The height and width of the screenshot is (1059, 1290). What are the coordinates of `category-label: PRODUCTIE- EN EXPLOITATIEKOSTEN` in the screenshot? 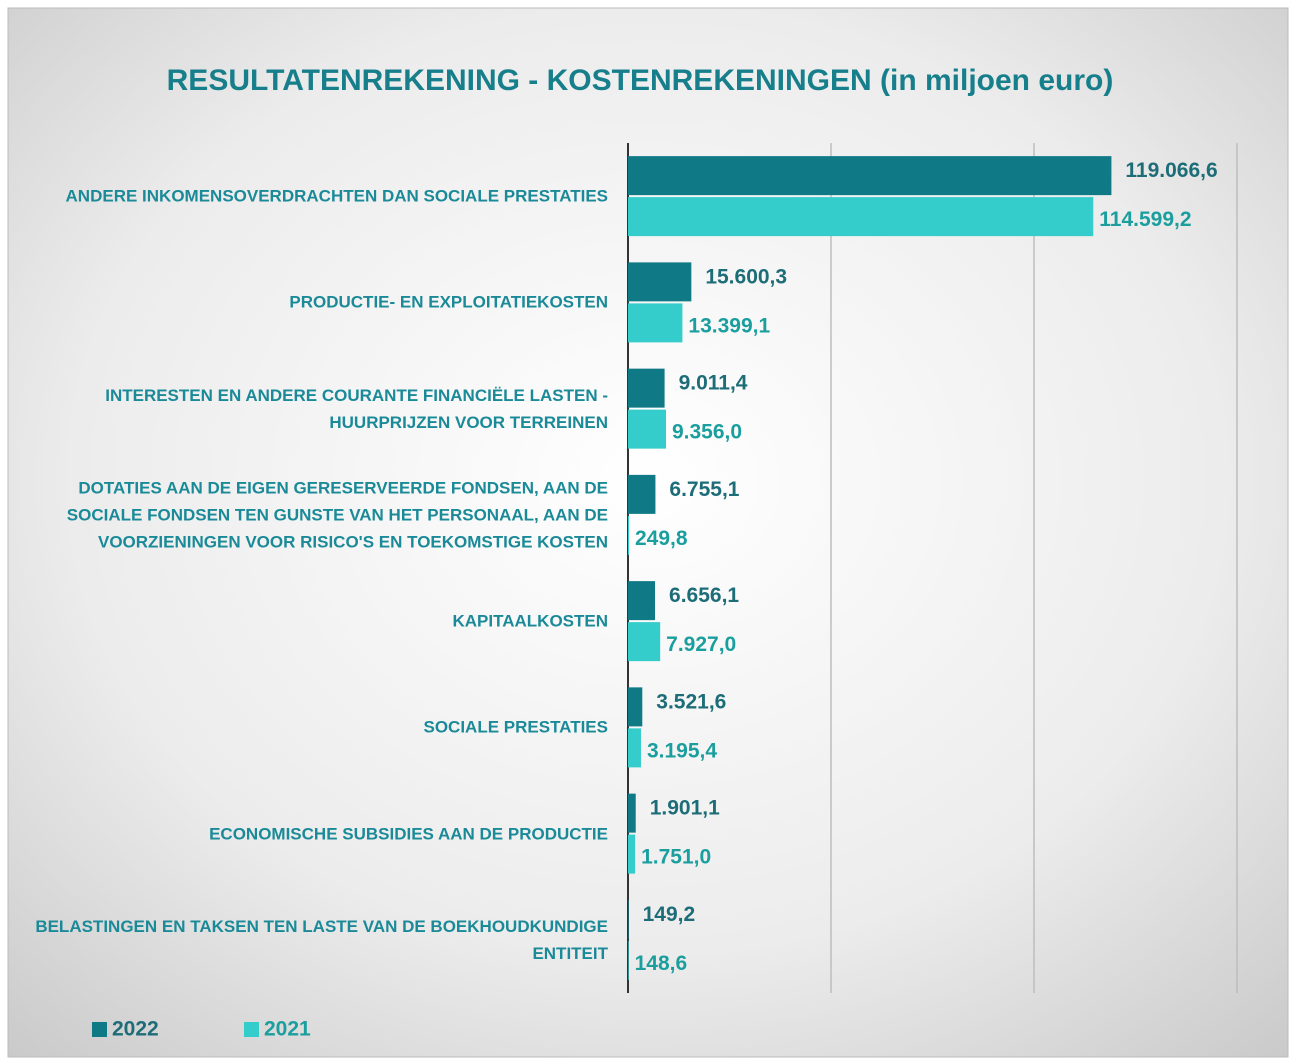 It's located at (448, 302).